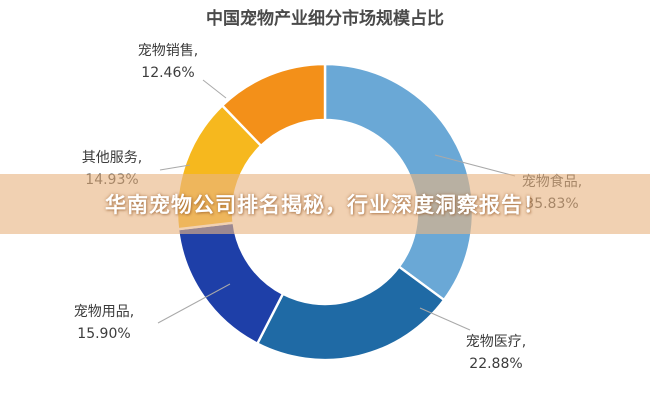 This screenshot has width=650, height=400. Describe the element at coordinates (104, 312) in the screenshot. I see `slice-name-label-3: 宠物用品,` at that location.